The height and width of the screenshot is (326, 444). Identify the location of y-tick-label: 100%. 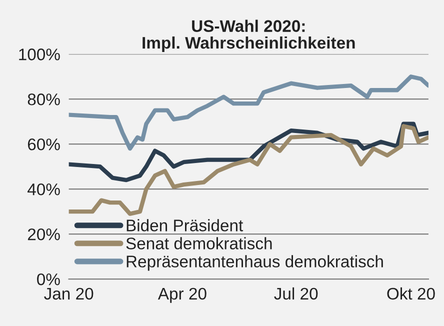
(39, 54).